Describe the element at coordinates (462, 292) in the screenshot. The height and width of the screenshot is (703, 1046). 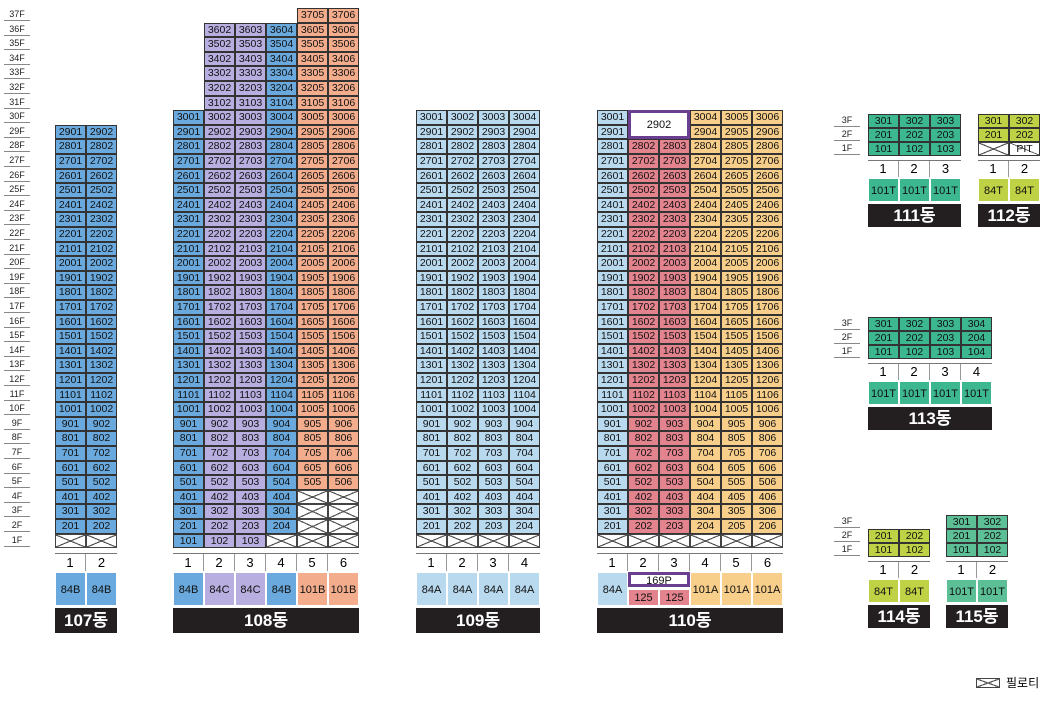
I see `unit-cell: 1802` at that location.